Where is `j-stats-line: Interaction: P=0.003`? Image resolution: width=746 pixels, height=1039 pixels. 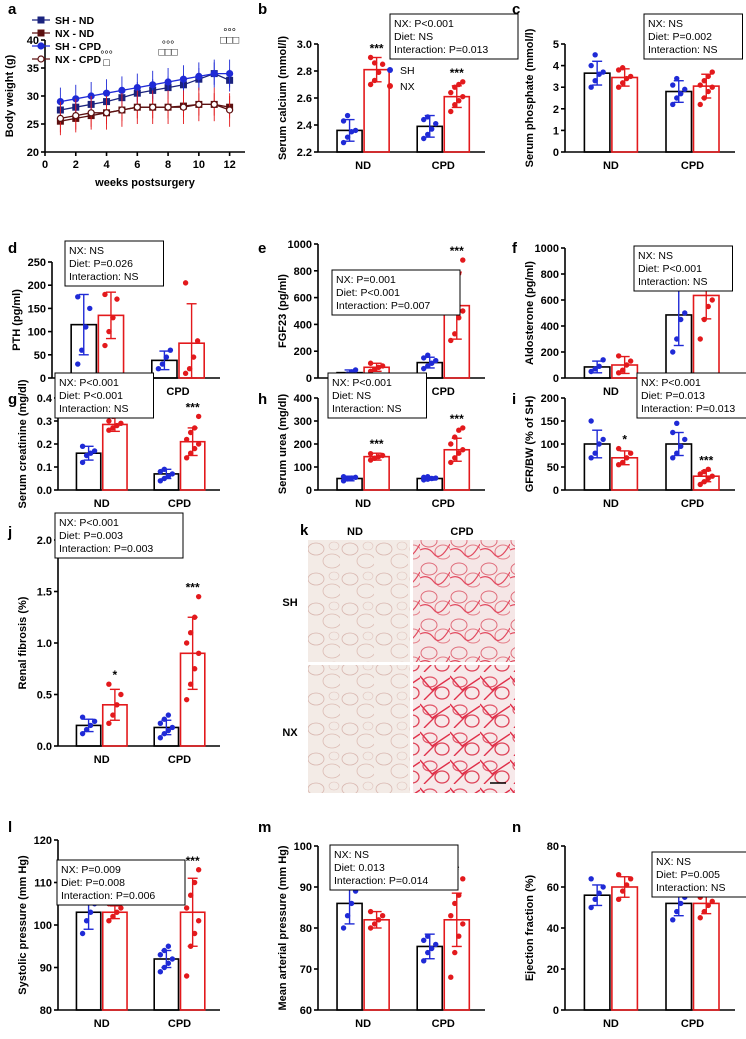 j-stats-line: Interaction: P=0.003 is located at coordinates (106, 549).